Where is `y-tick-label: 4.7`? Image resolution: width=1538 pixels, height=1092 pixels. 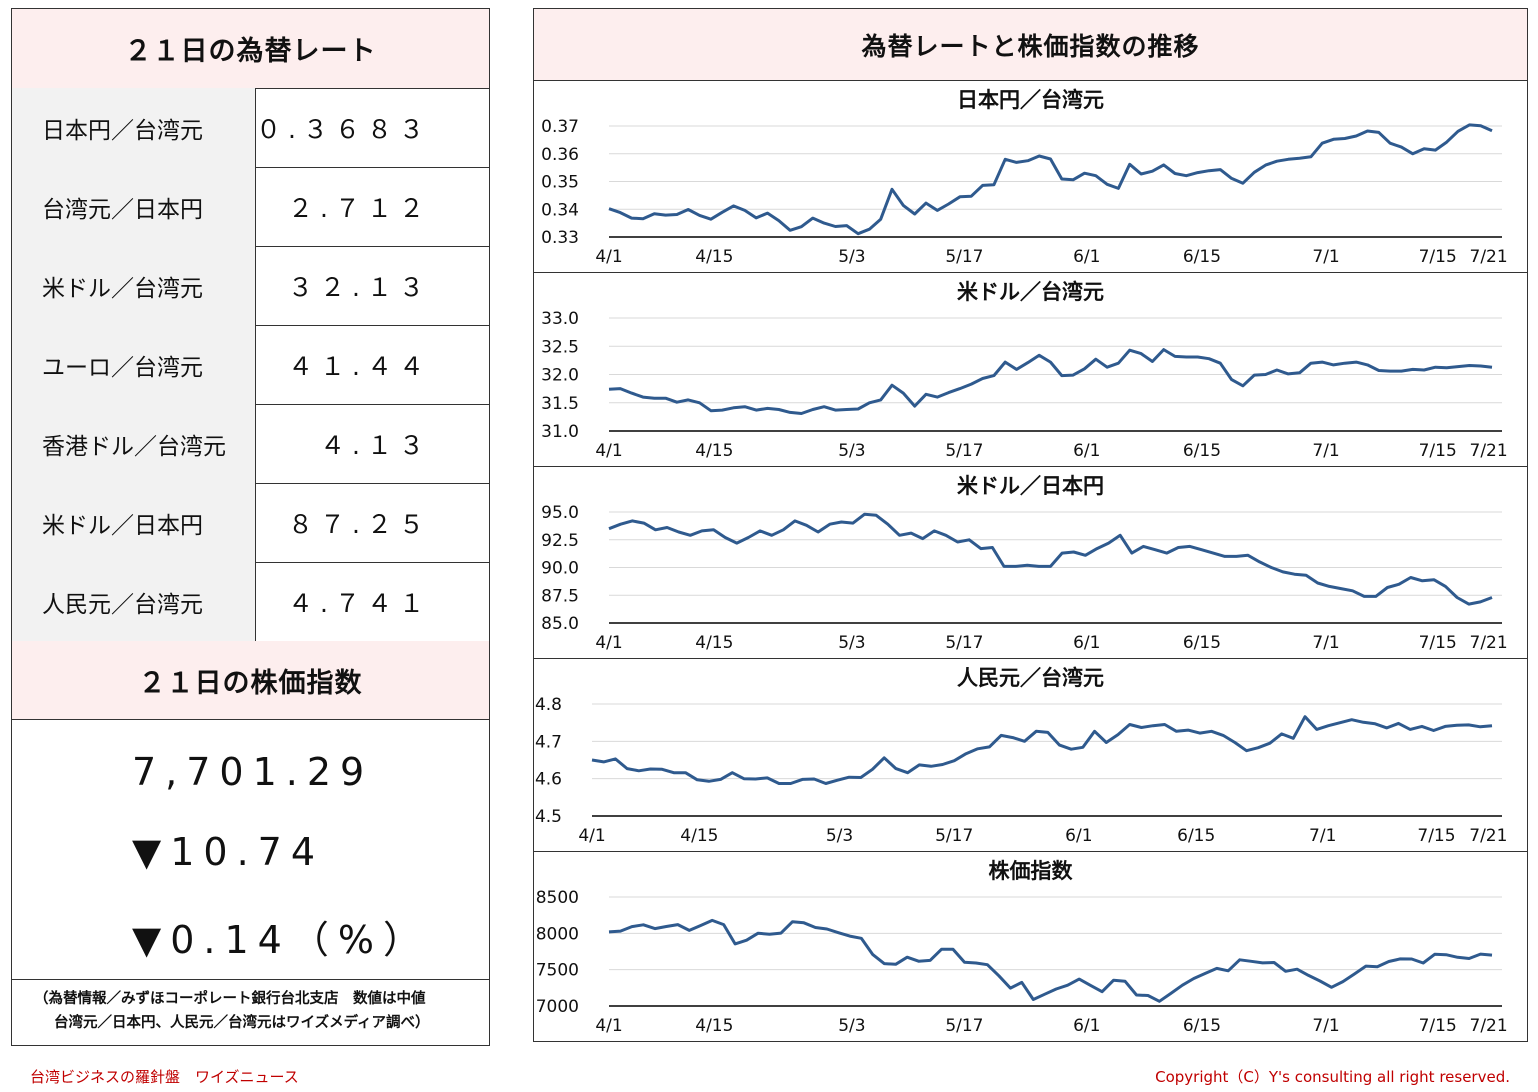
y-tick-label: 4.7 is located at coordinates (548, 742).